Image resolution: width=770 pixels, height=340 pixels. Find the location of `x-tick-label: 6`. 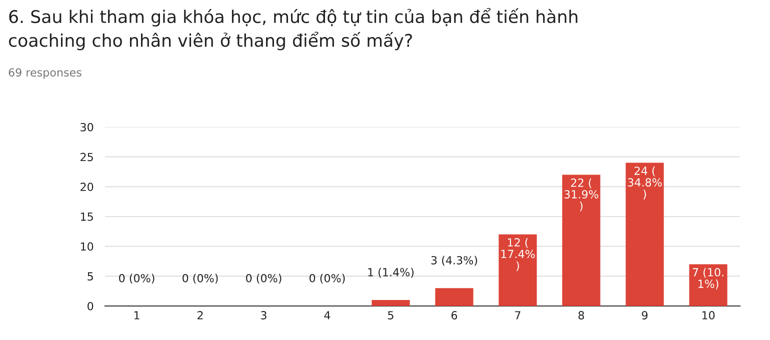

x-tick-label: 6 is located at coordinates (454, 315).